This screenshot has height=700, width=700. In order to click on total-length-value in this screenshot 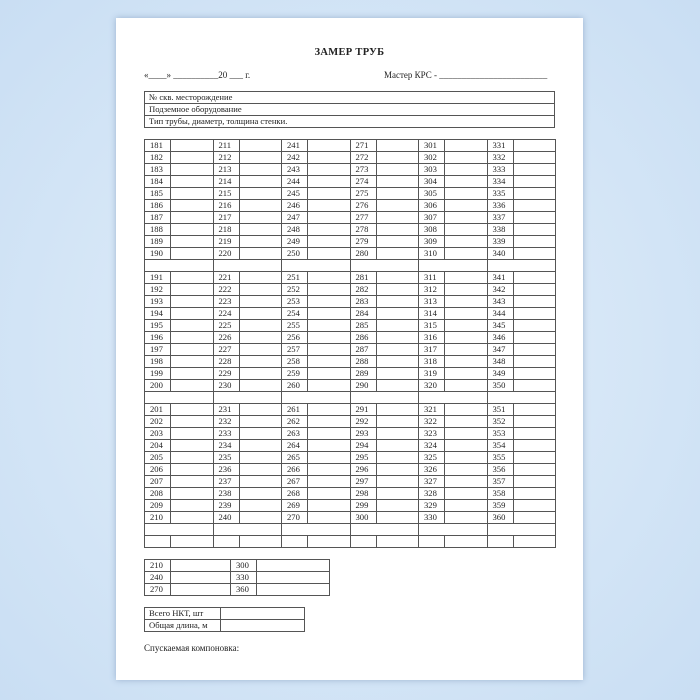, I will do `click(262, 625)`.